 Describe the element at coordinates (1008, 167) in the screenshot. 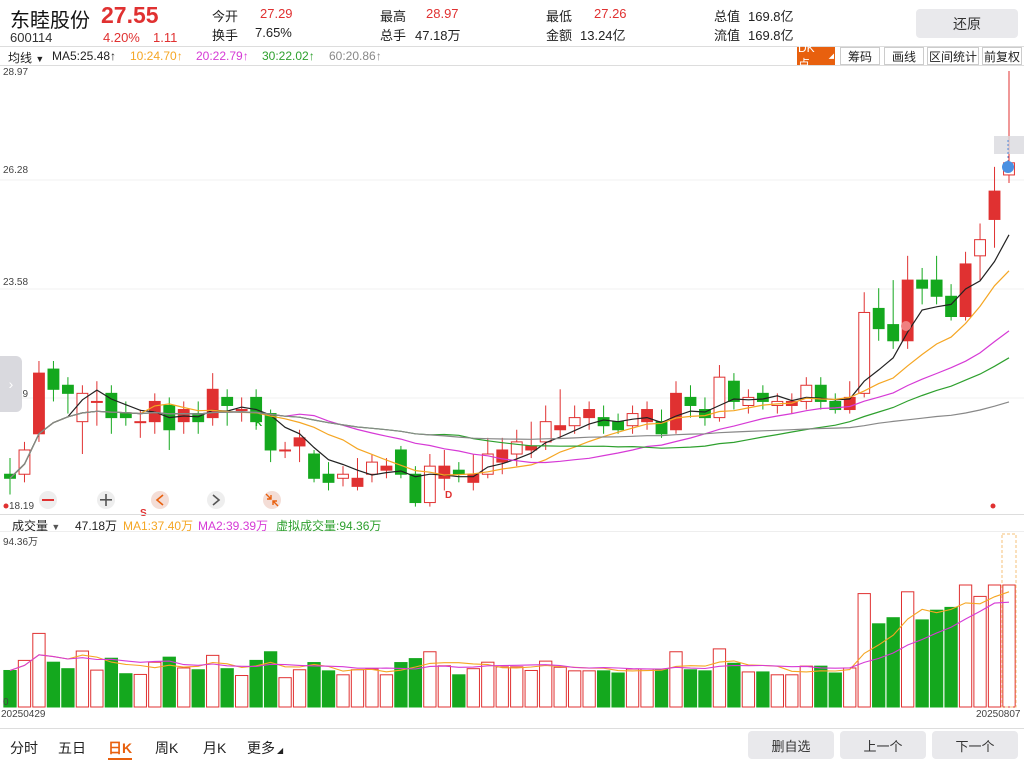

I see `sell-dot-icon` at that location.